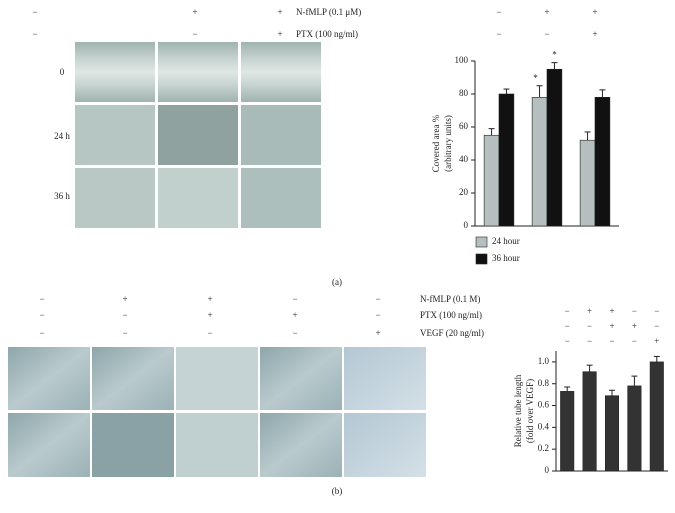 This screenshot has height=513, width=675. What do you see at coordinates (543, 448) in the screenshot?
I see `y-tick-label: 0.2` at bounding box center [543, 448].